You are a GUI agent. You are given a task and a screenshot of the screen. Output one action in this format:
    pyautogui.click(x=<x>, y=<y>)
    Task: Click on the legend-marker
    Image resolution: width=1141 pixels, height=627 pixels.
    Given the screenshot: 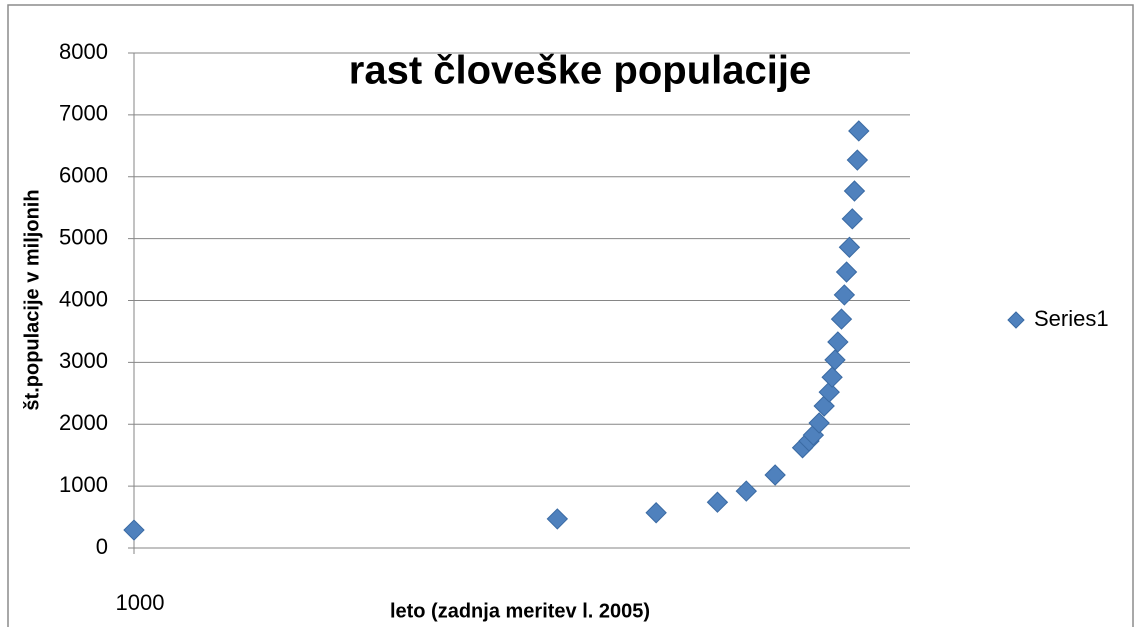 What is the action you would take?
    pyautogui.click(x=1016, y=320)
    